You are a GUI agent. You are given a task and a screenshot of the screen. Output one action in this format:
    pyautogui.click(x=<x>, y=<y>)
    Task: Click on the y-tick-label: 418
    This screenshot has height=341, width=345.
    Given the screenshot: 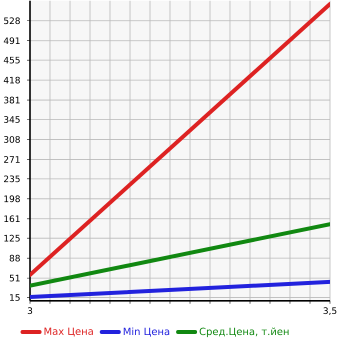 What is the action you would take?
    pyautogui.click(x=12, y=80)
    